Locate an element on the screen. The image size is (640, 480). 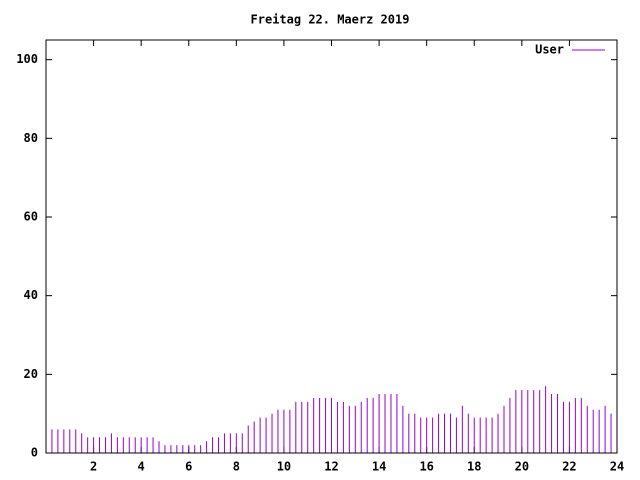
x-tick-label: 4 is located at coordinates (141, 467).